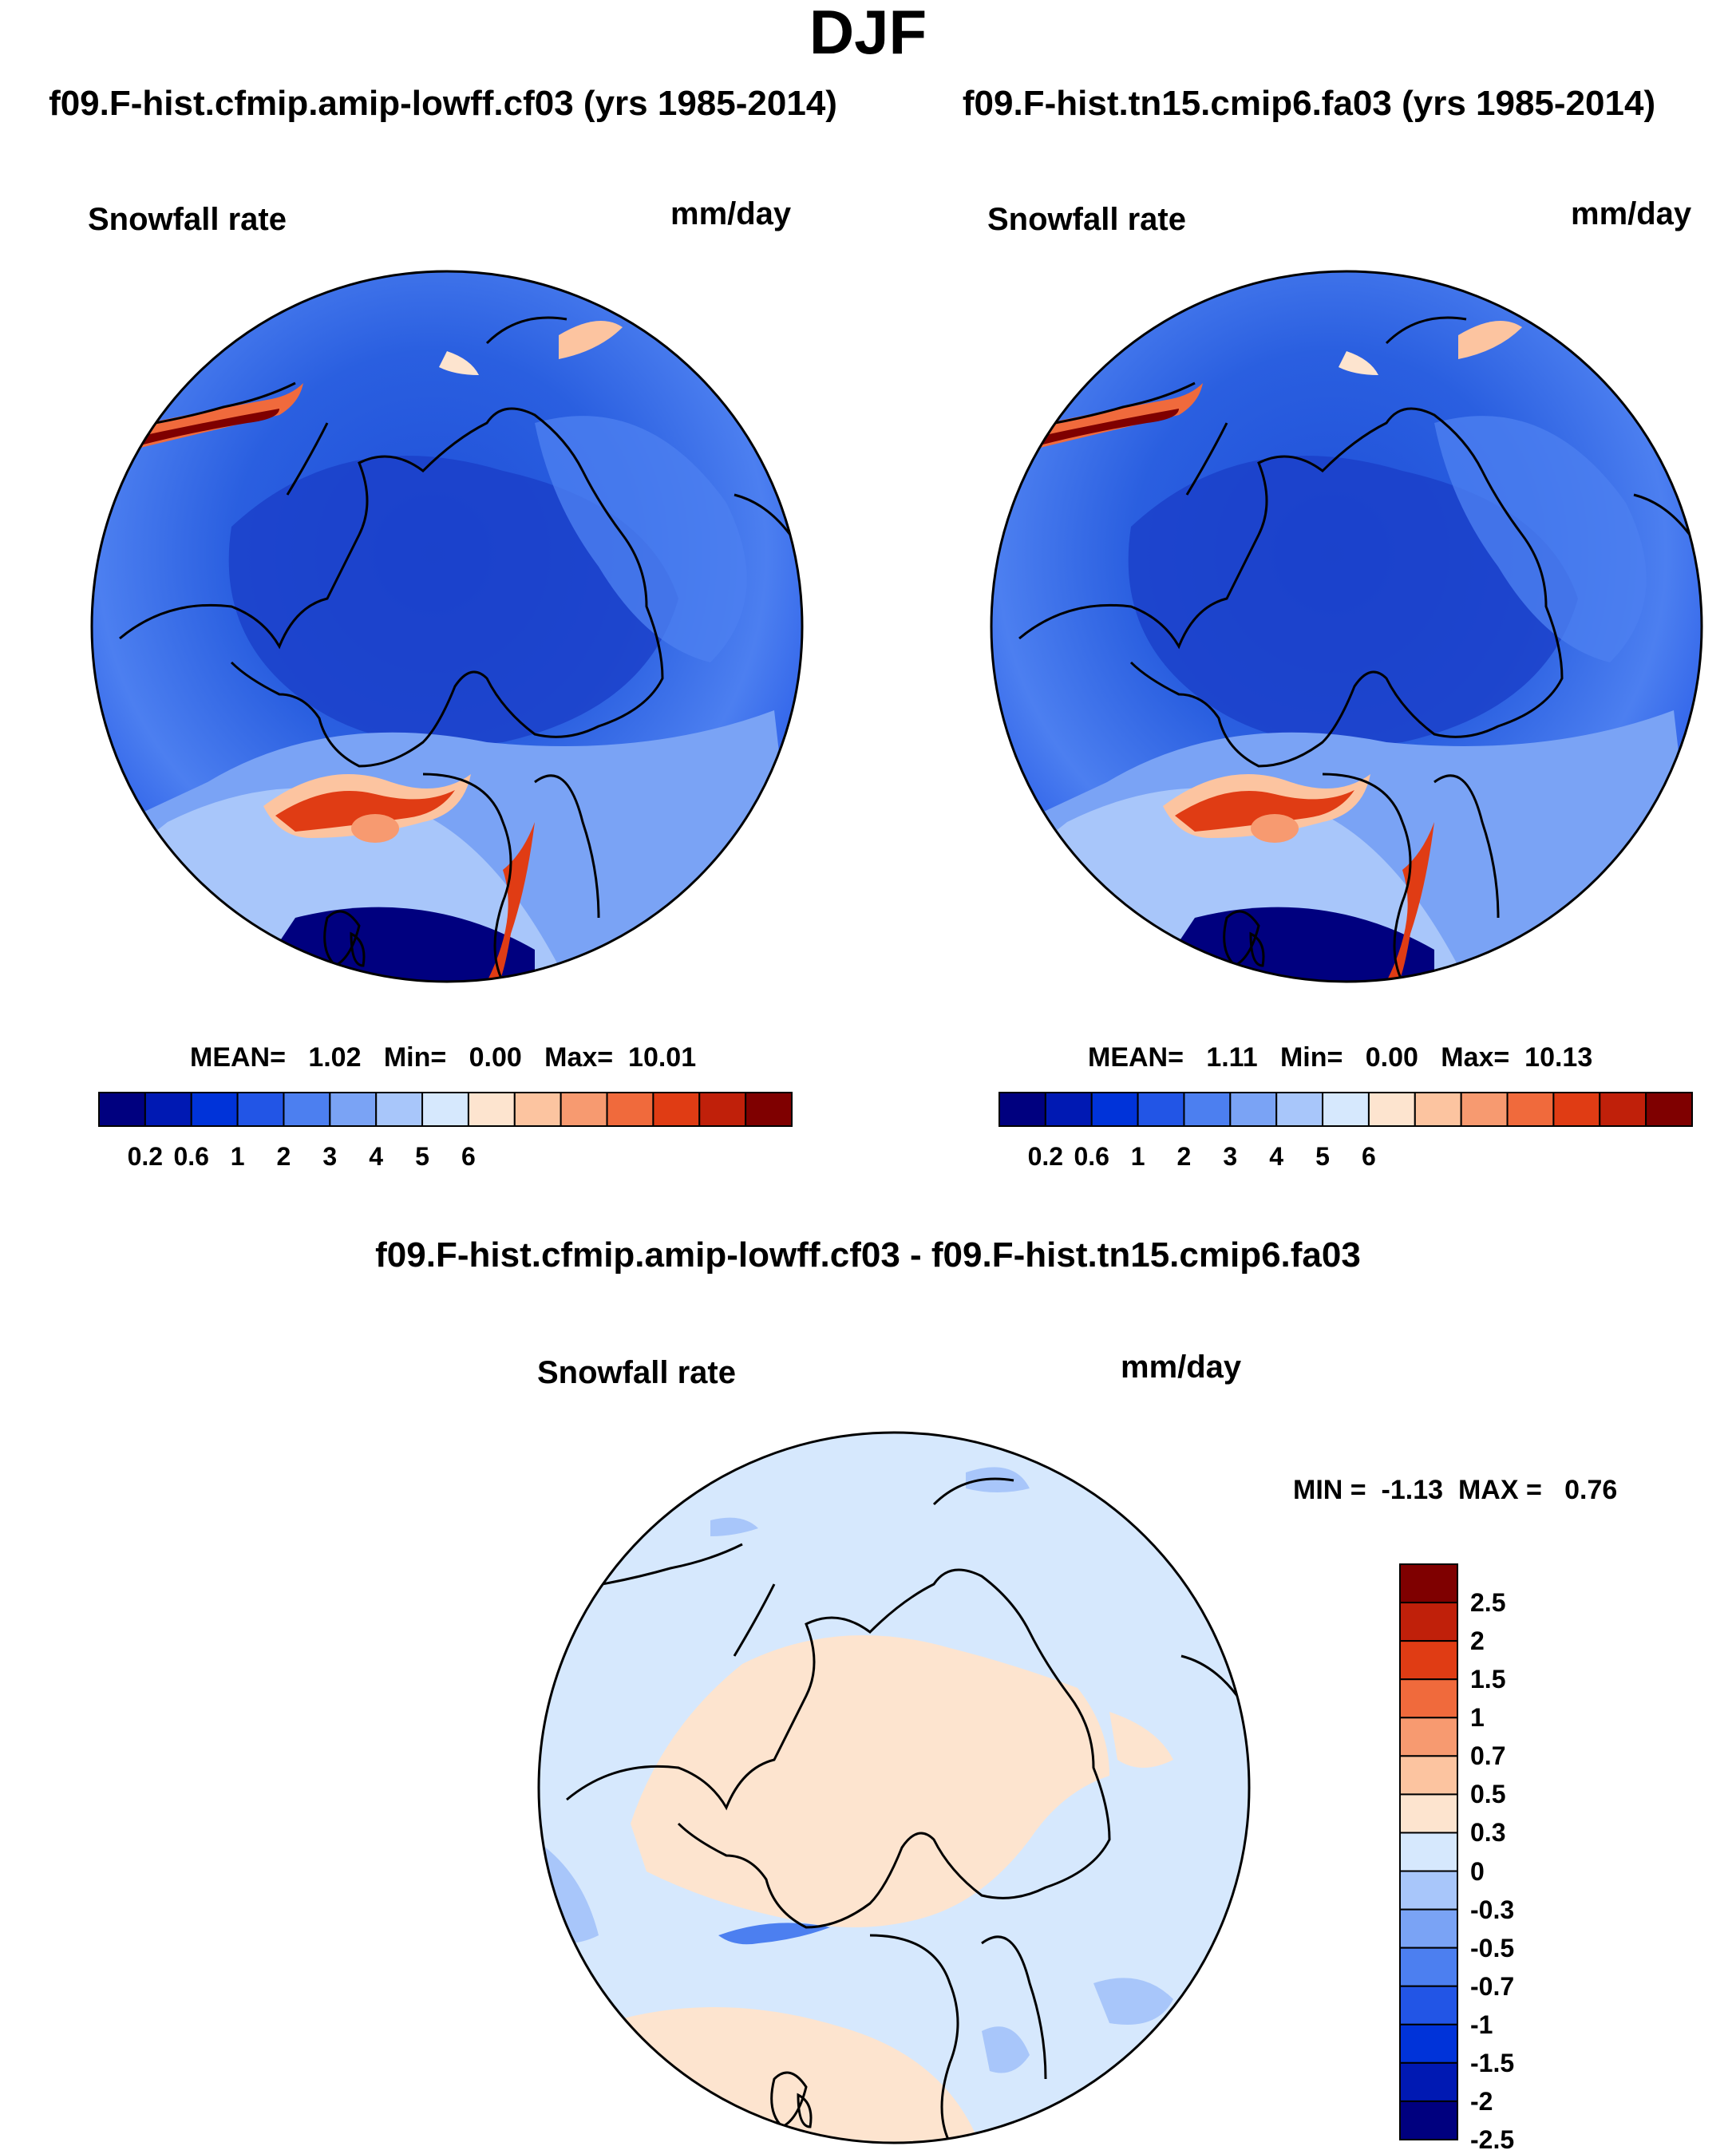 The width and height of the screenshot is (1736, 2154). I want to click on right-colorbar-tick: 0.2, so click(1045, 1157).